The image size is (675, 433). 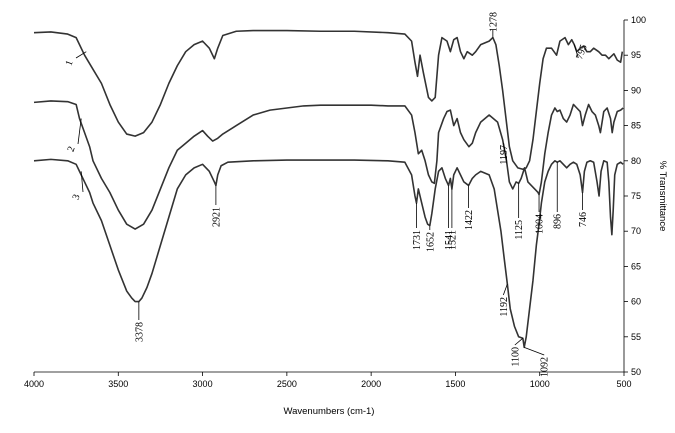 What do you see at coordinates (515, 357) in the screenshot?
I see `peak-label: 1100` at bounding box center [515, 357].